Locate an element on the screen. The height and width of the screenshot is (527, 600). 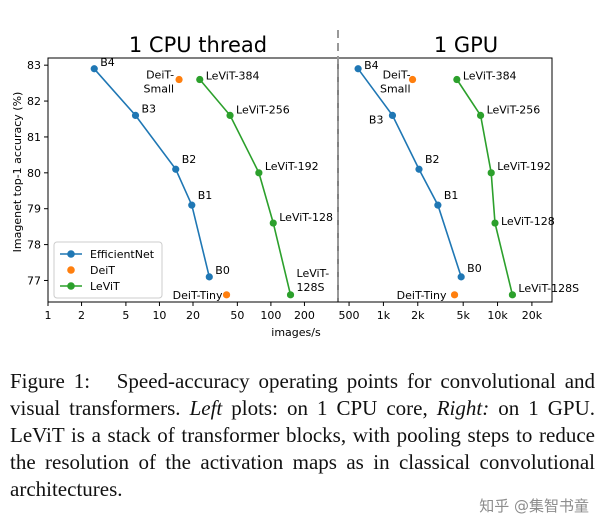
x-axis-label: images/s is located at coordinates (296, 332).